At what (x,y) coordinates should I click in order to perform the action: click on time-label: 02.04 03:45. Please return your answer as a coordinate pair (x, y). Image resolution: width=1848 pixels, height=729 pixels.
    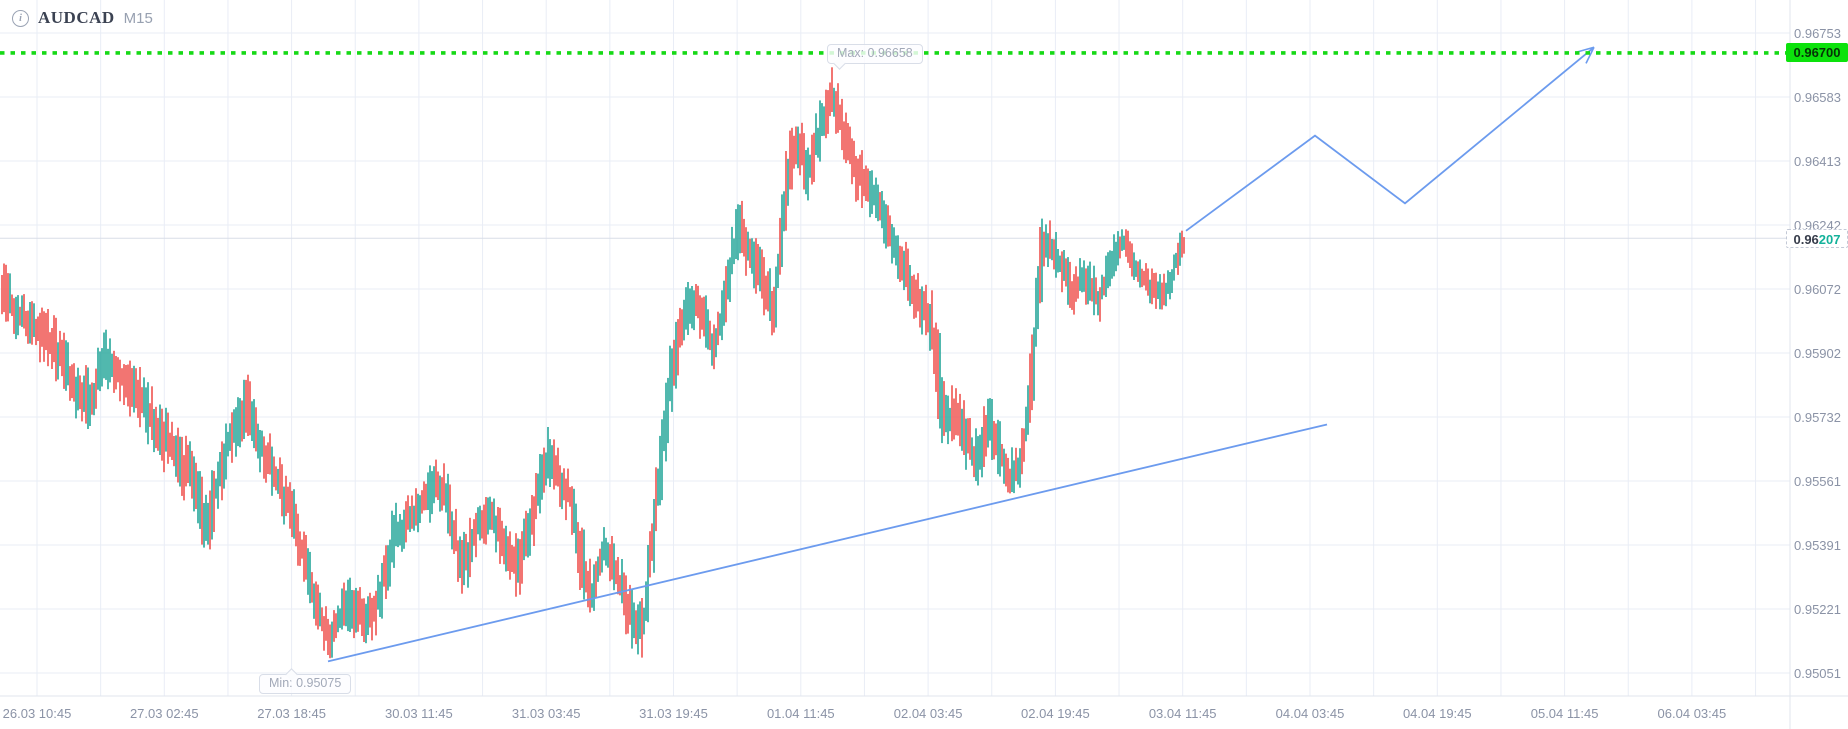
    Looking at the image, I should click on (928, 713).